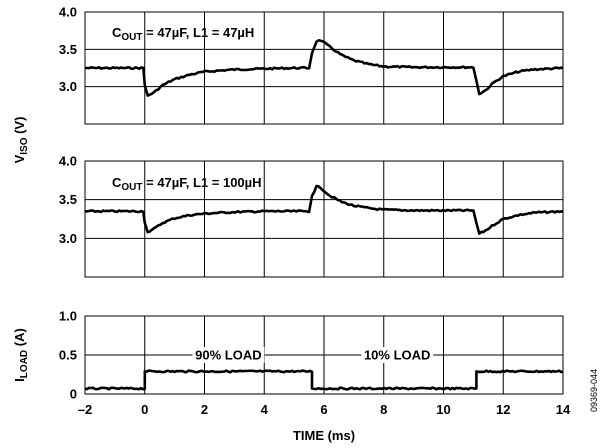 This screenshot has width=605, height=448. I want to click on x-tick-label: 12, so click(503, 409).